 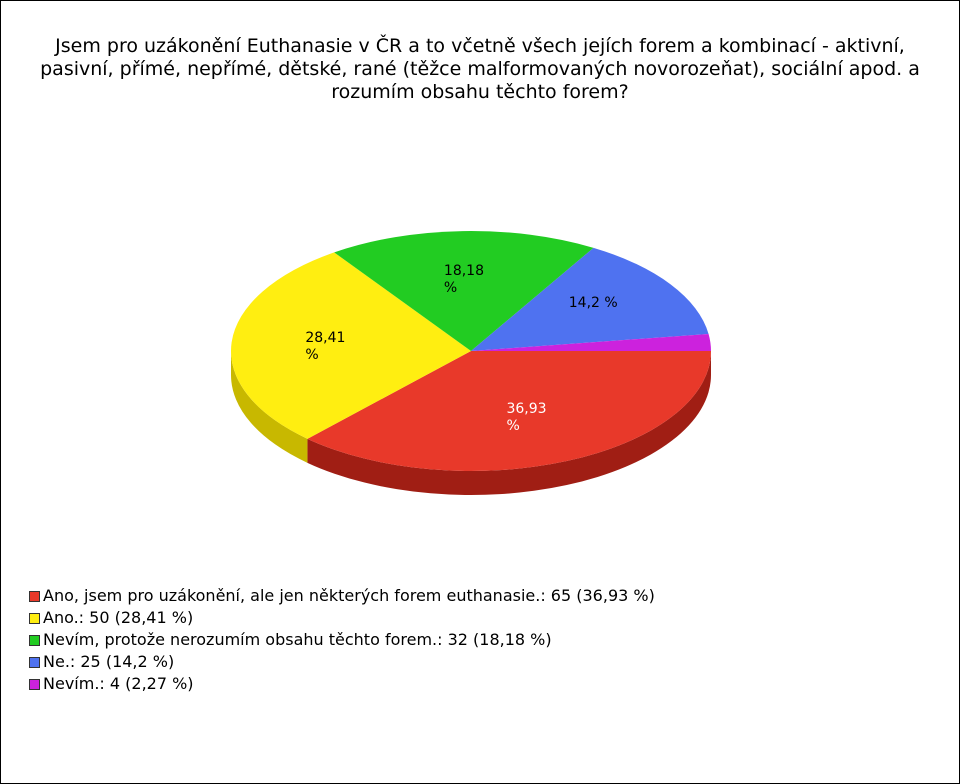 I want to click on data-label: 14,2 %, so click(x=593, y=303).